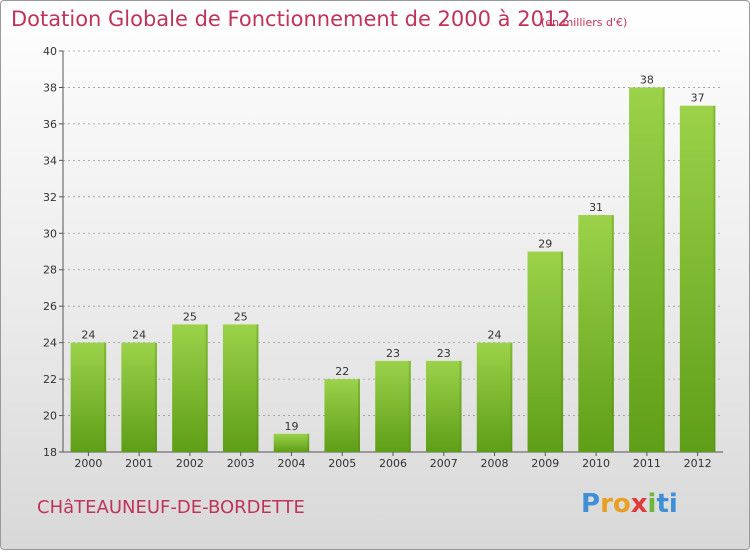  I want to click on x-tick-label: 2009, so click(545, 463).